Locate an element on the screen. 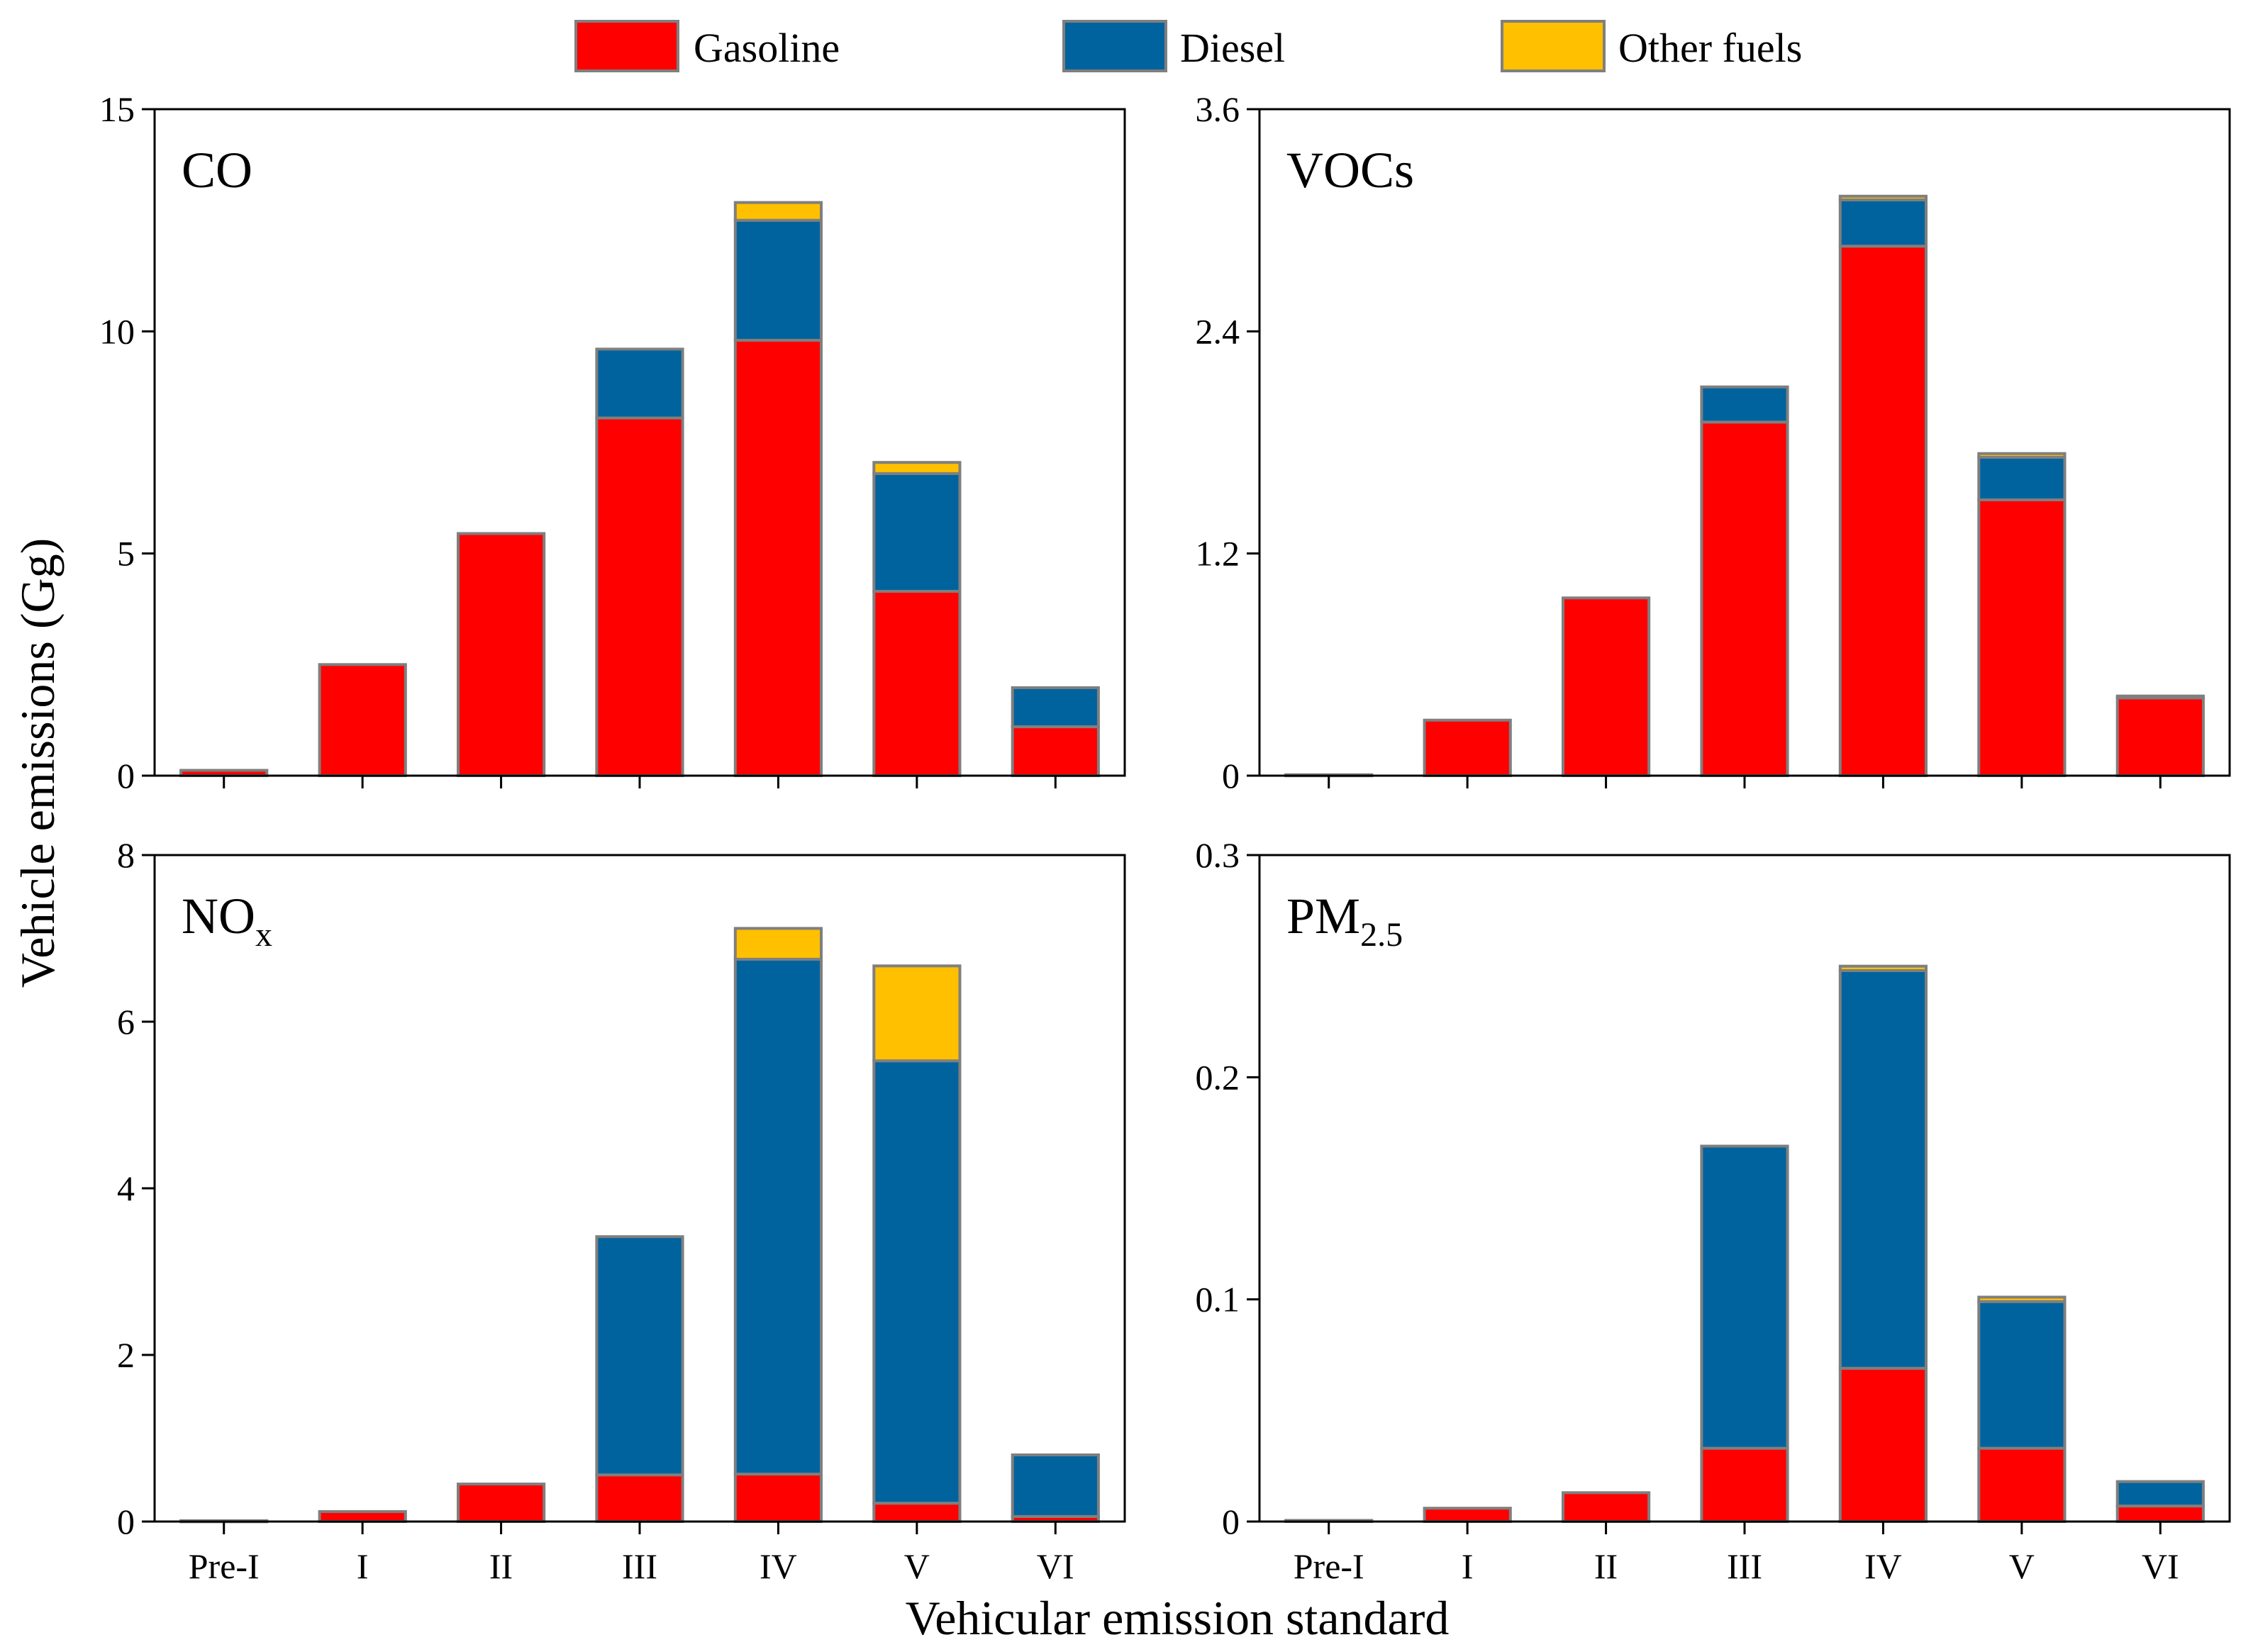 The image size is (2258, 1652). y-tick-label-co-2: 10 is located at coordinates (117, 331).